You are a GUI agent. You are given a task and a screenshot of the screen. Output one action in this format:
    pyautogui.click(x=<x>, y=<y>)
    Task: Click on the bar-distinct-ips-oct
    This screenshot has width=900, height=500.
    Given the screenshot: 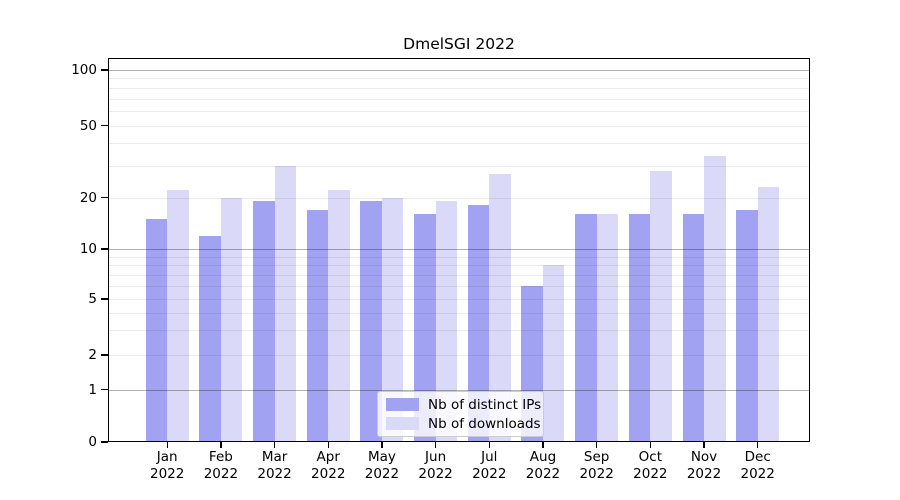 What is the action you would take?
    pyautogui.click(x=639, y=328)
    